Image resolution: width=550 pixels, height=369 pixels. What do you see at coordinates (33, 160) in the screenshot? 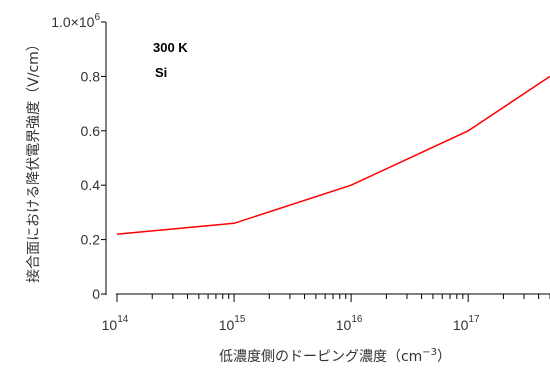
I see `y-axis-title: 接合面における降伏電界強度（V/cm）` at bounding box center [33, 160].